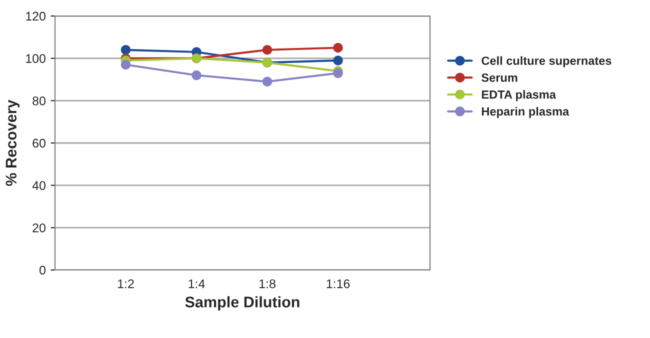  What do you see at coordinates (39, 143) in the screenshot?
I see `y-tick-label: 60` at bounding box center [39, 143].